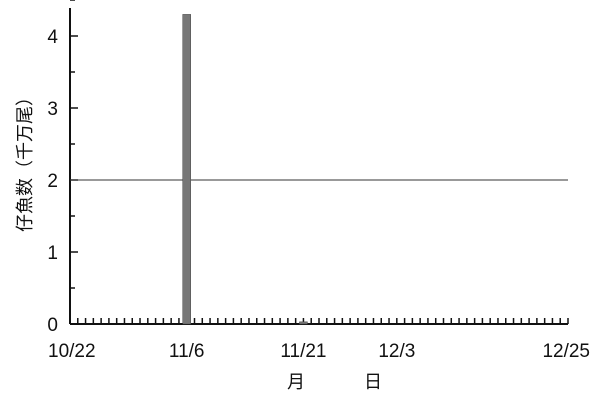  Describe the element at coordinates (52, 253) in the screenshot. I see `y-tick-label: 1` at that location.